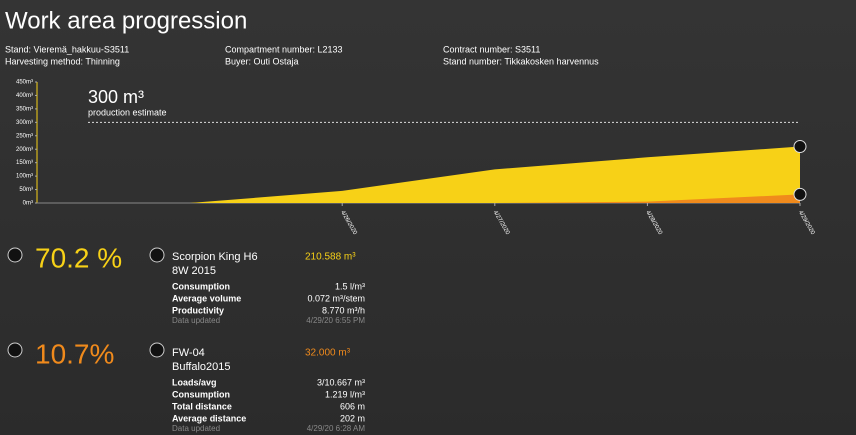 The height and width of the screenshot is (435, 856). What do you see at coordinates (336, 428) in the screenshot?
I see `updated-value: 4/29/20 6:28 AM` at bounding box center [336, 428].